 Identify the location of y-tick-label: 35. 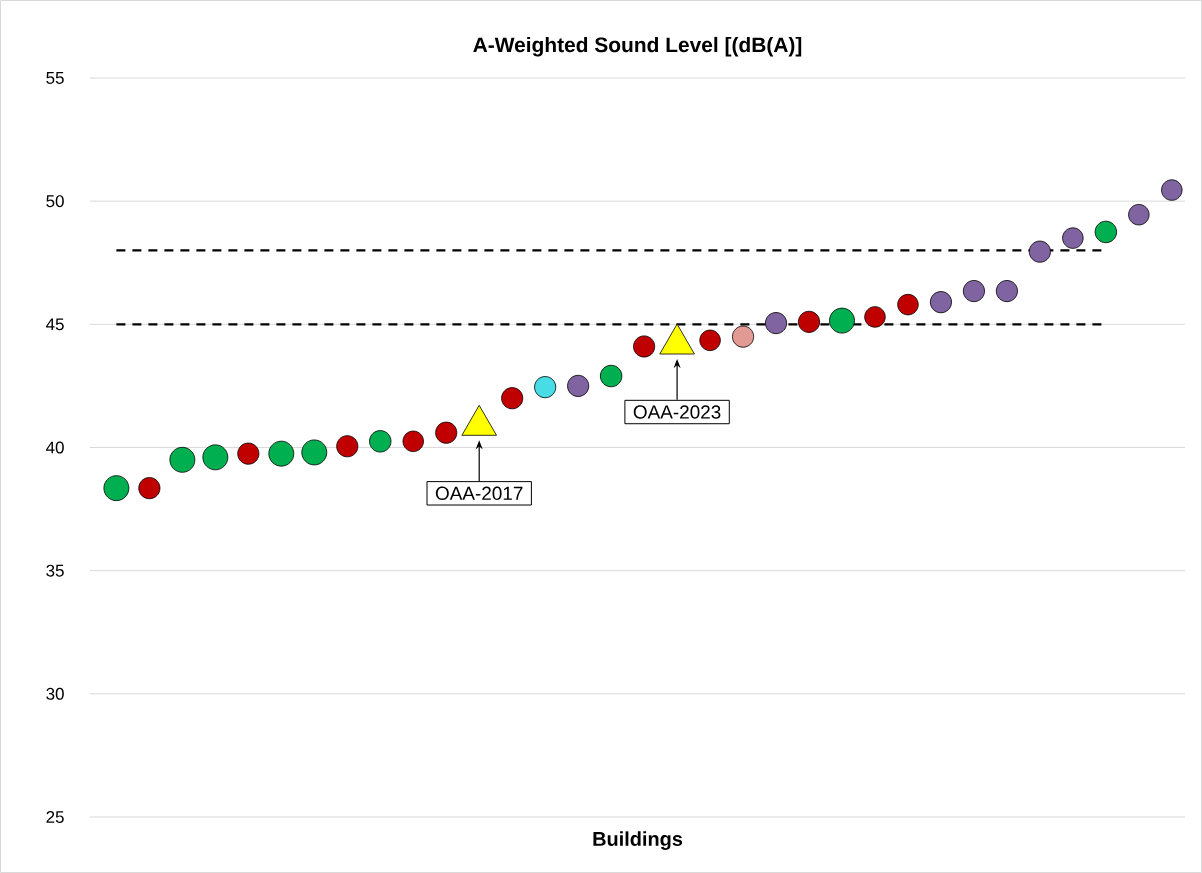
(55, 570).